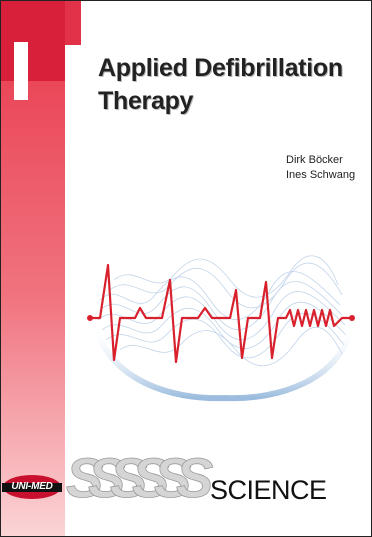 This screenshot has width=372, height=537. I want to click on unimed-logo-shape, so click(32, 487).